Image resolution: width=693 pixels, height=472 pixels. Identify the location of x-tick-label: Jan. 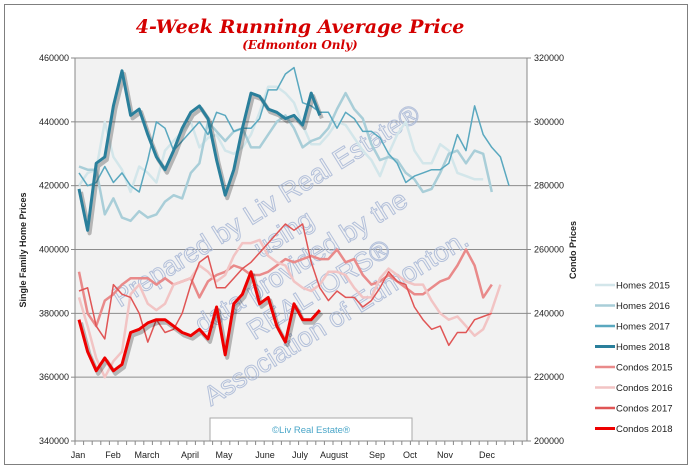
(78, 455).